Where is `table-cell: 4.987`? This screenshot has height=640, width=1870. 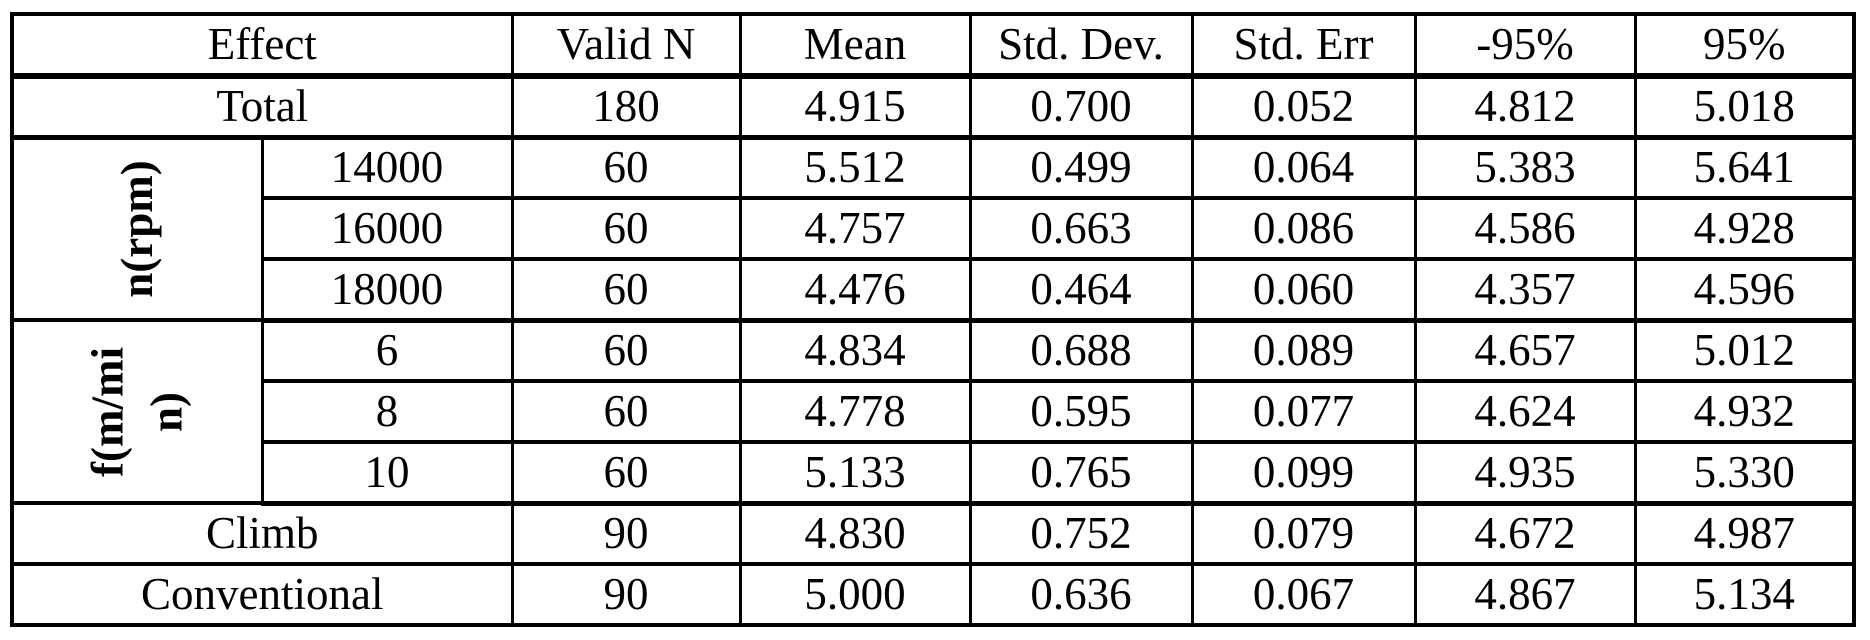 table-cell: 4.987 is located at coordinates (1744, 533).